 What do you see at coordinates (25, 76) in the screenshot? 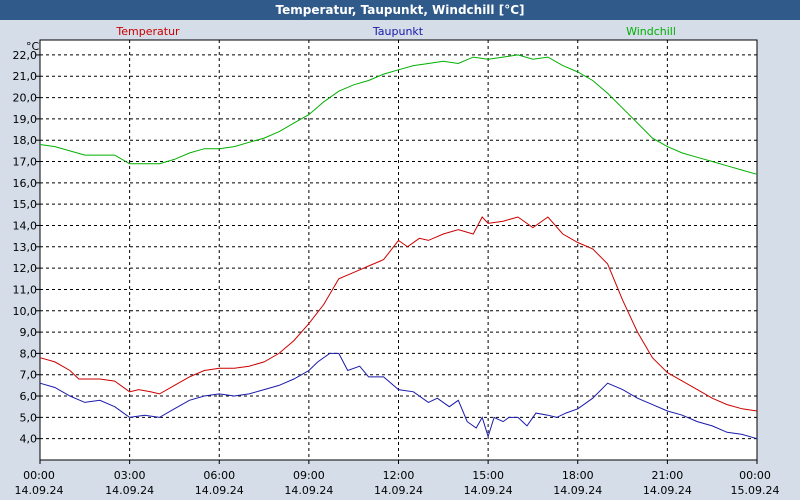
I see `y-tick-label: 21,0` at bounding box center [25, 76].